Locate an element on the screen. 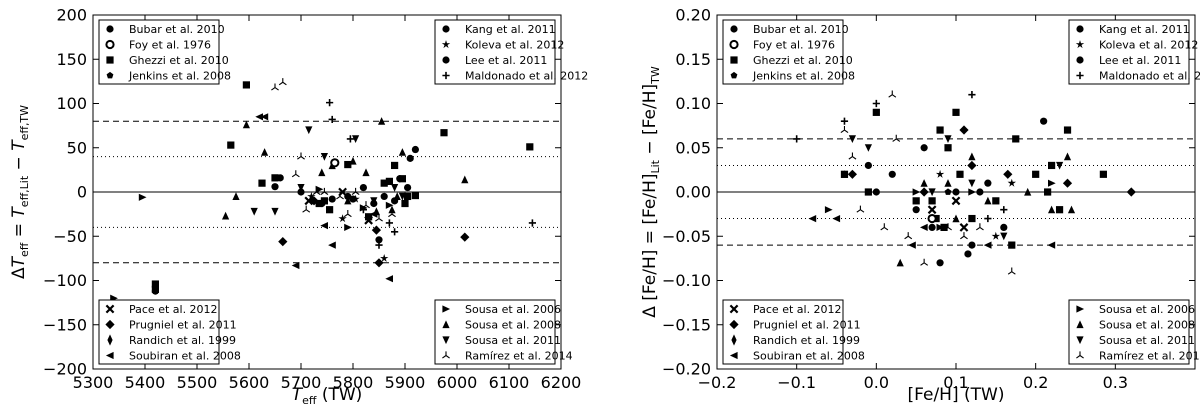 This screenshot has width=1200, height=406. x-tick-label: 5500 is located at coordinates (197, 382).